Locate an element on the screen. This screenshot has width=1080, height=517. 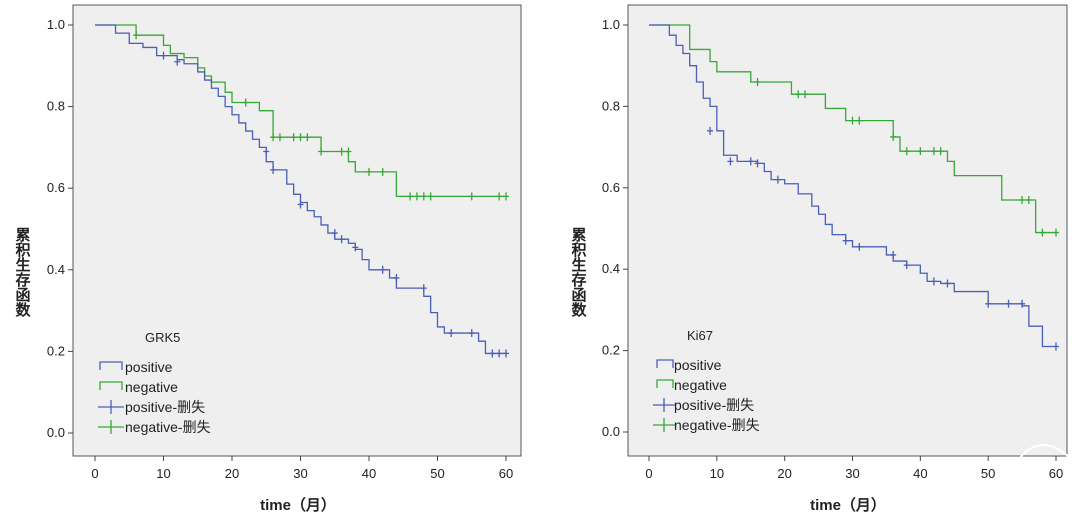
y-tick-label: 0.6 is located at coordinates (56, 187).